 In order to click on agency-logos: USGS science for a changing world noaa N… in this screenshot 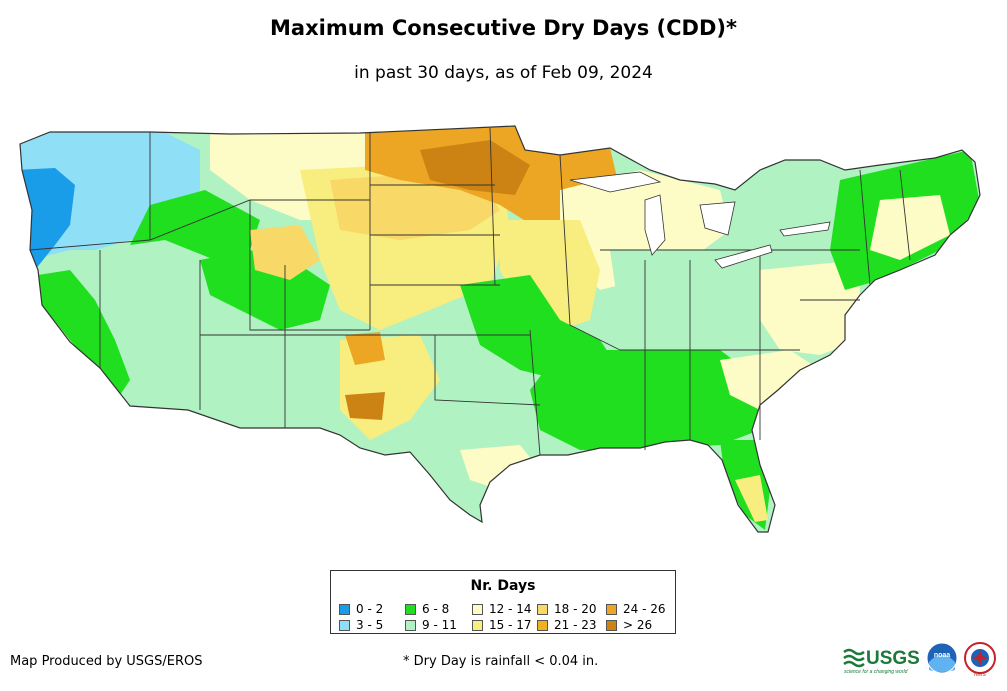, I will do `click(919, 660)`.